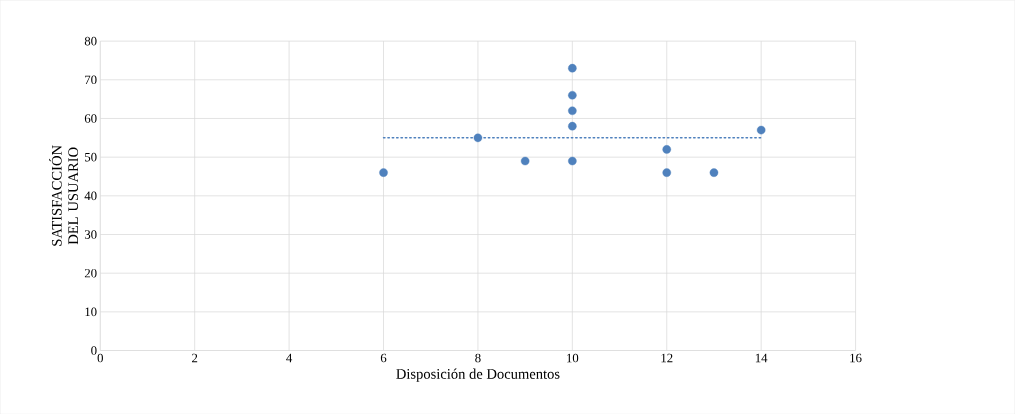 The image size is (1015, 414). What do you see at coordinates (91, 79) in the screenshot?
I see `y-tick-label: 70` at bounding box center [91, 79].